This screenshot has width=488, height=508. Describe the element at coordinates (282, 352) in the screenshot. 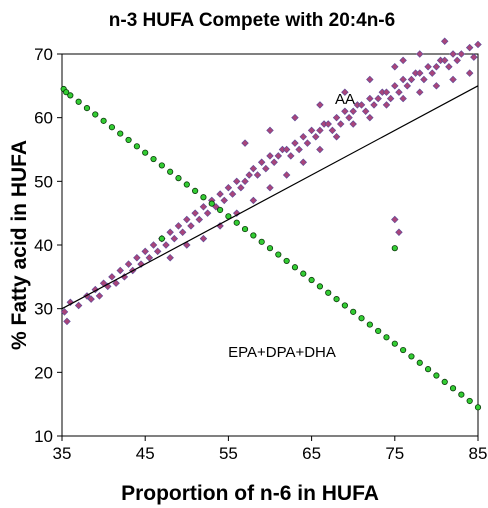

I see `annotation-epa-dpa-dha: EPA+DPA+DHA` at that location.